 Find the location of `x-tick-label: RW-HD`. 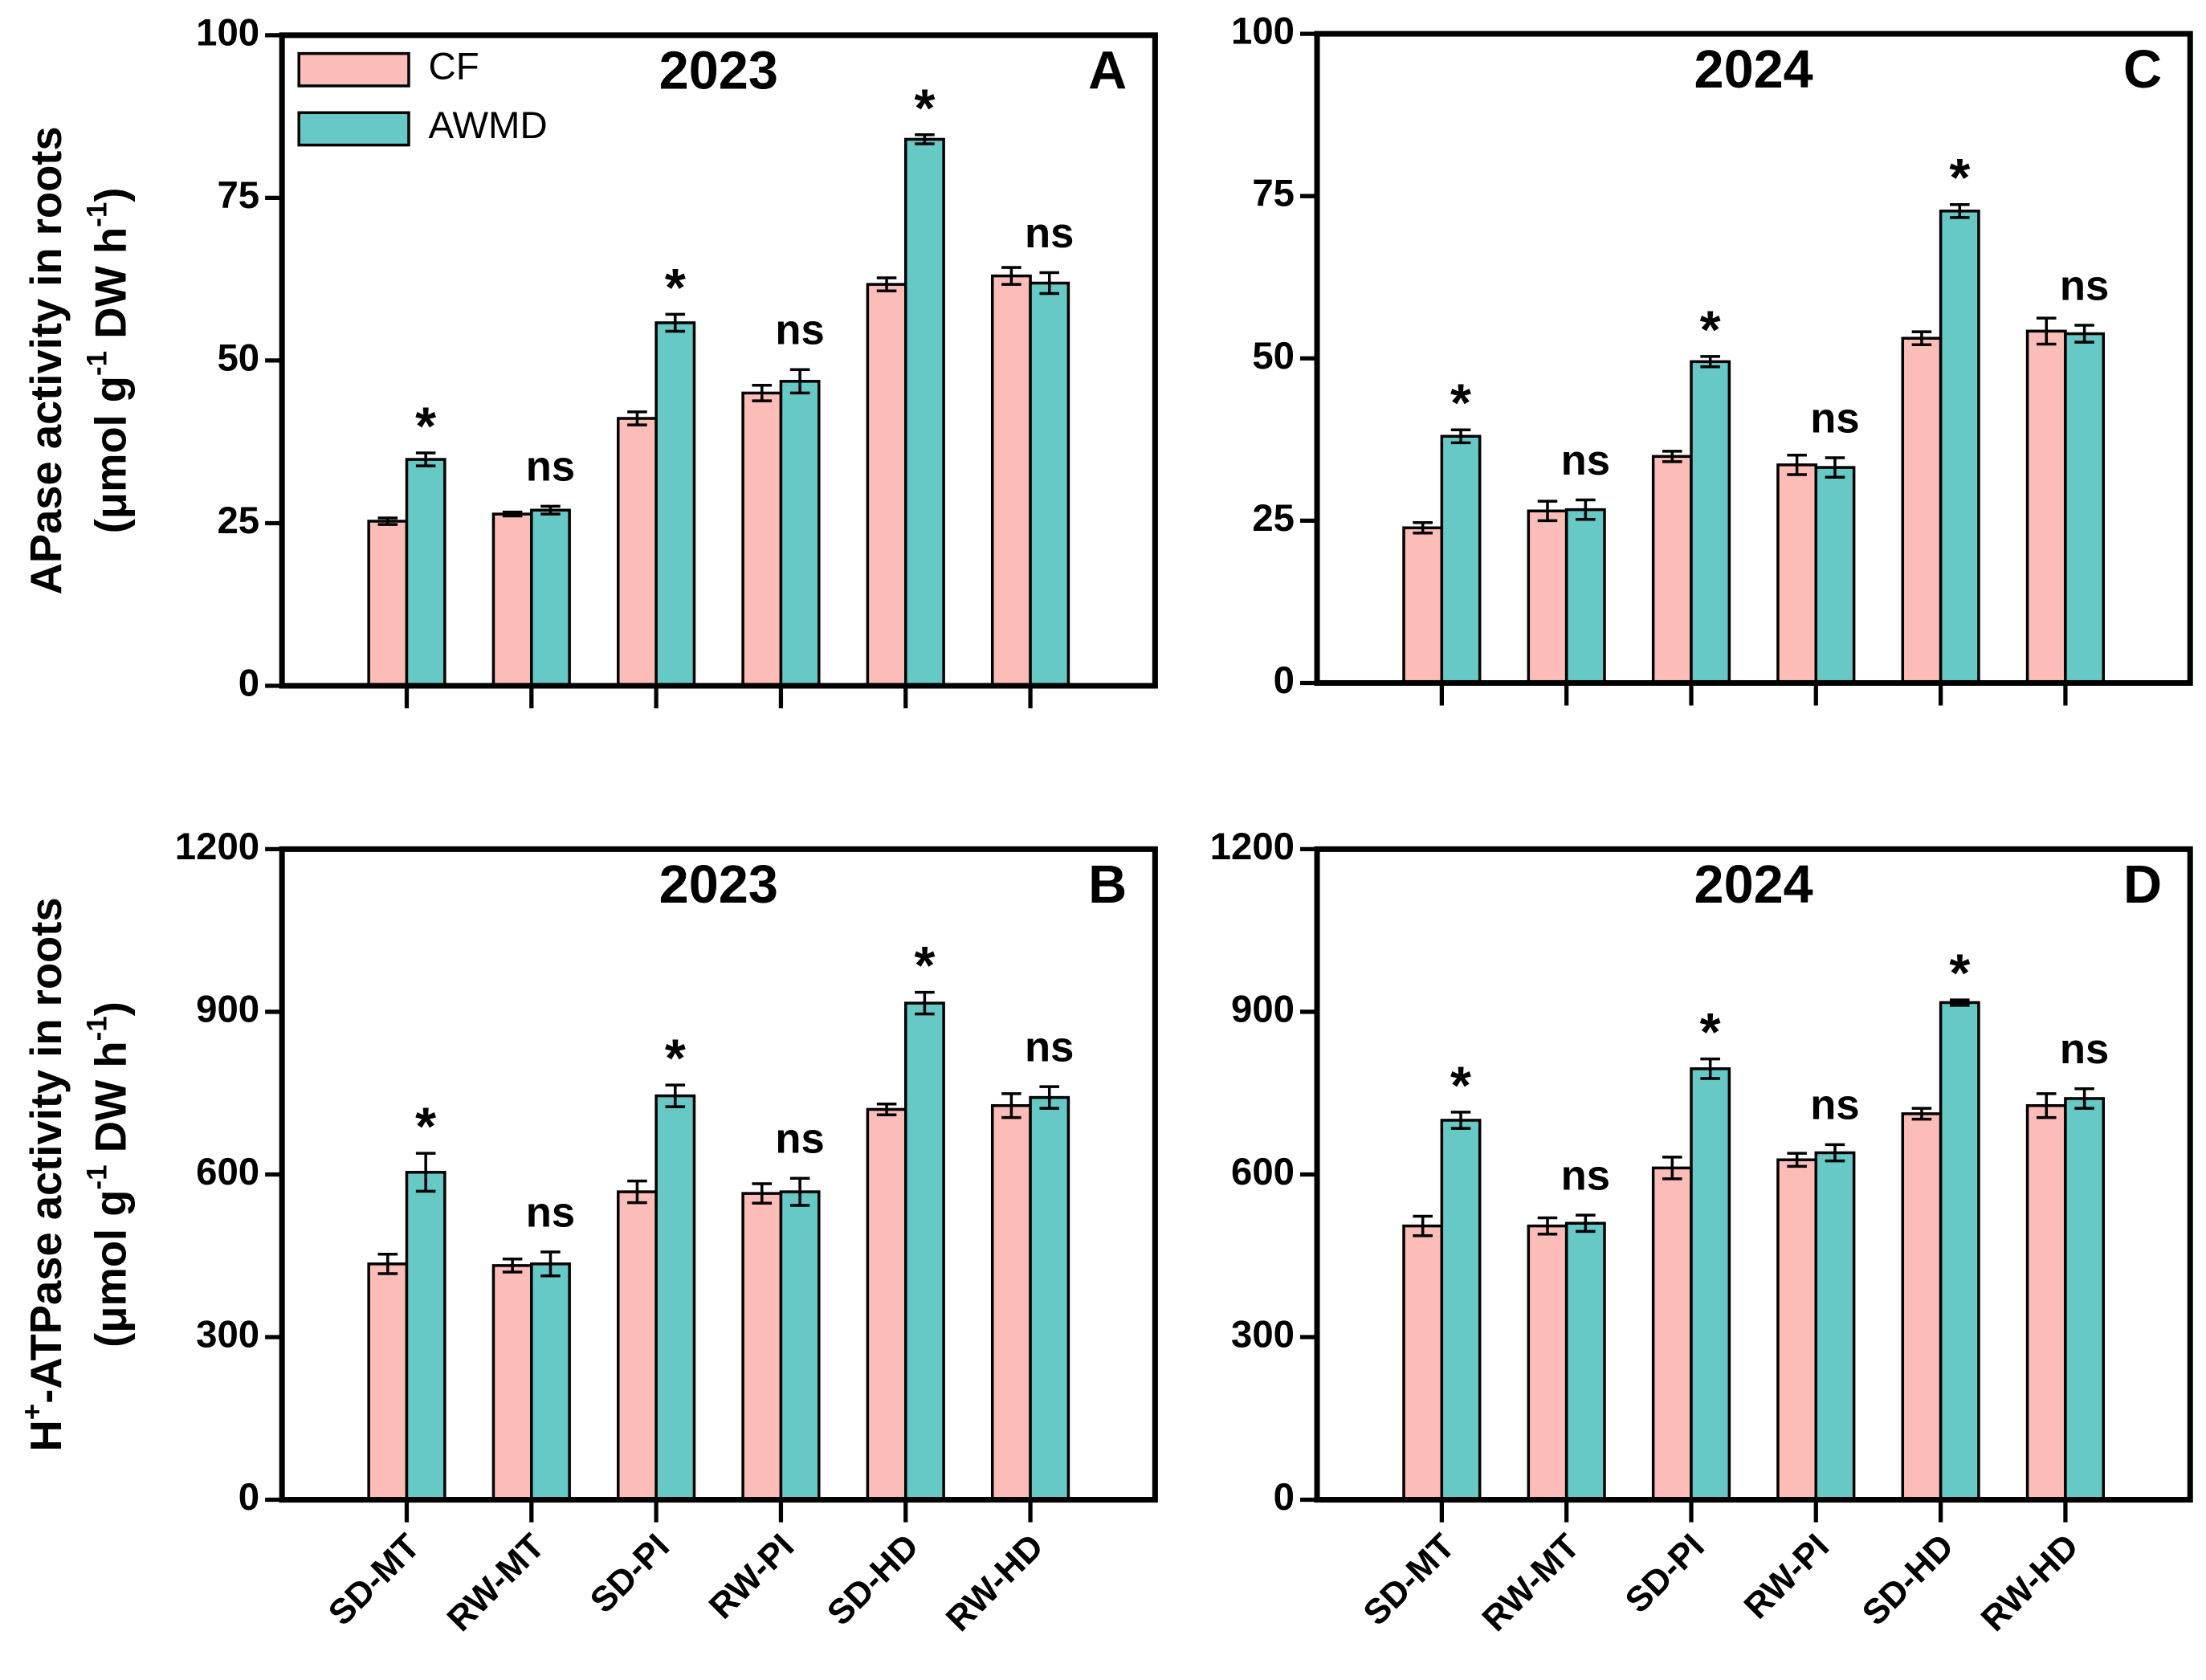

x-tick-label: RW-HD is located at coordinates (2030, 1583).